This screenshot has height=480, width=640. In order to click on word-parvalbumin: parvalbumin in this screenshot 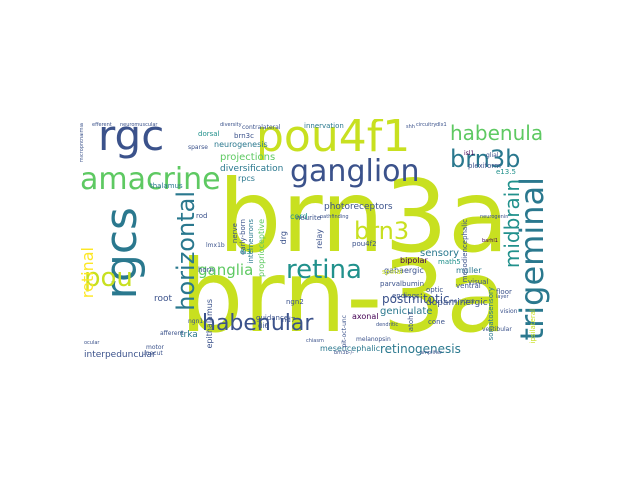, I will do `click(402, 284)`.